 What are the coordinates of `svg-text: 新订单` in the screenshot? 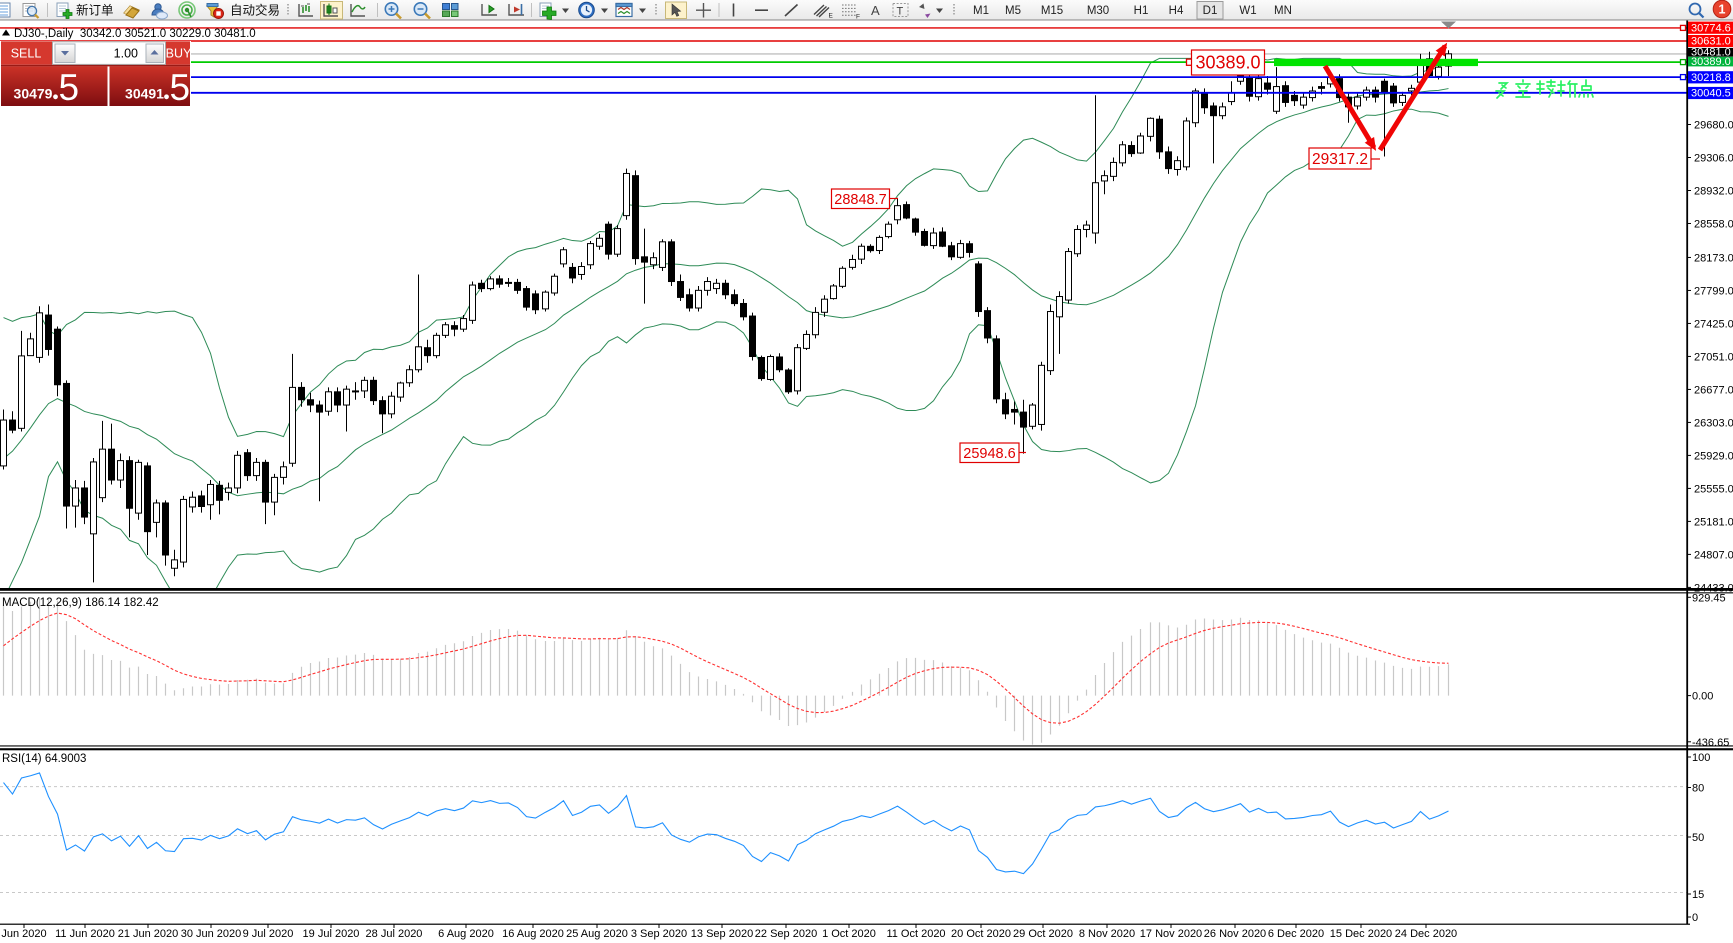 It's located at (95, 10).